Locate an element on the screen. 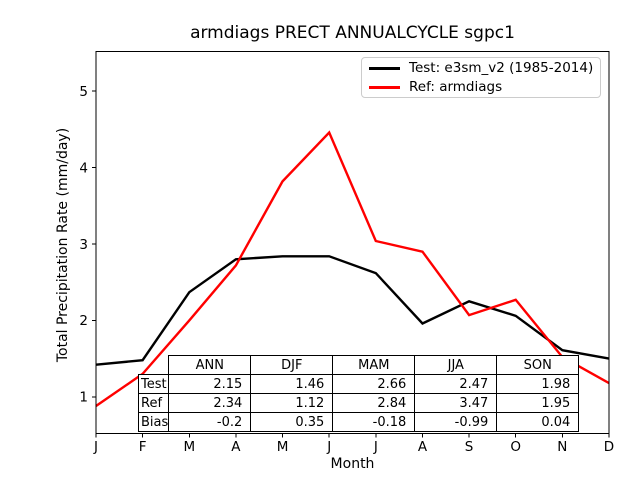 The width and height of the screenshot is (640, 480). table-row-test: Test 2.15 1.46 2.66 2.47 1.98 is located at coordinates (358, 384).